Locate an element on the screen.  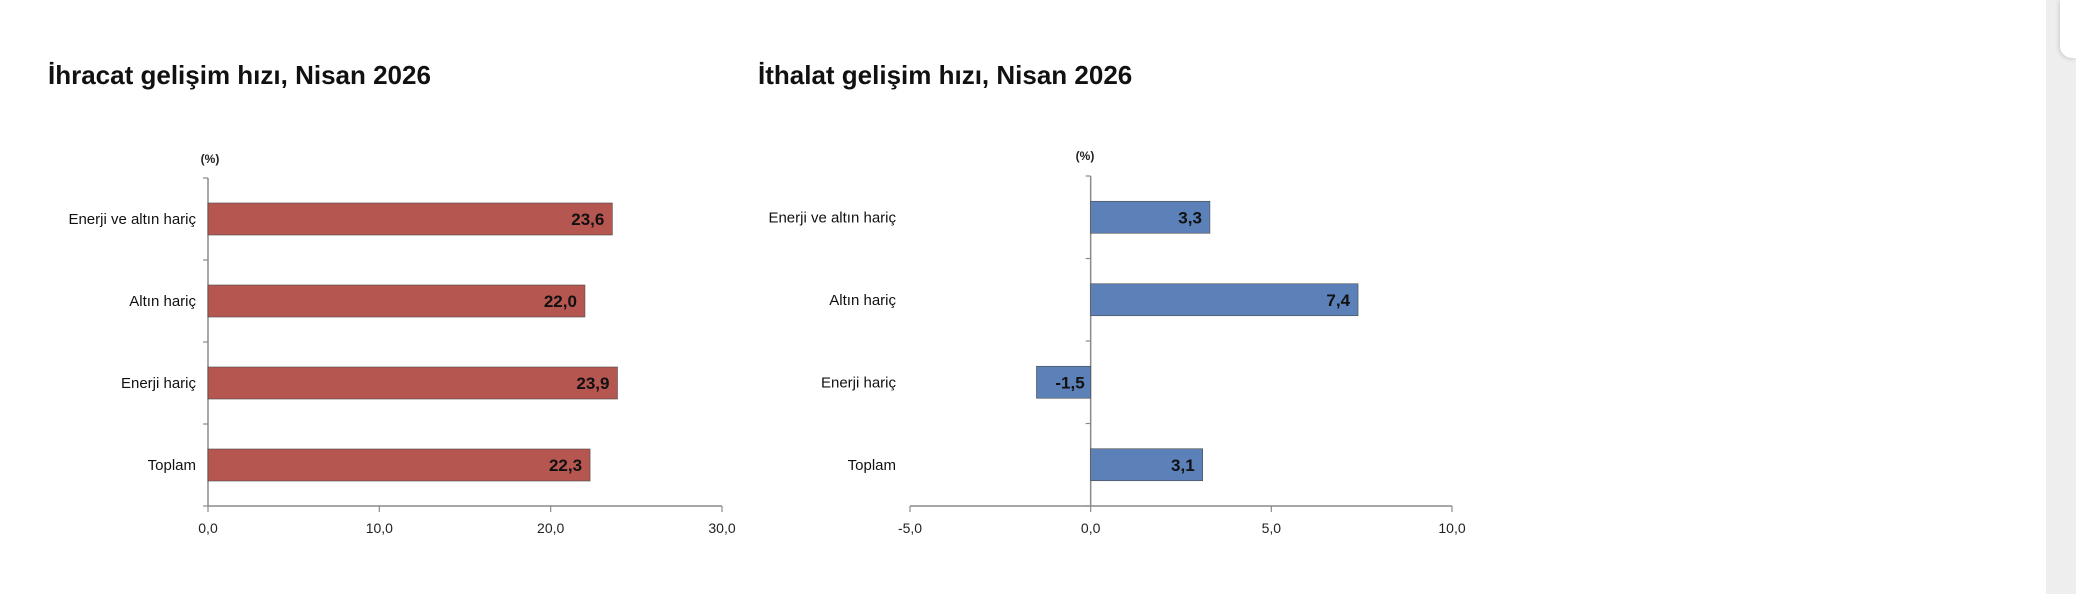
import-data-label: 3,3 is located at coordinates (1190, 217).